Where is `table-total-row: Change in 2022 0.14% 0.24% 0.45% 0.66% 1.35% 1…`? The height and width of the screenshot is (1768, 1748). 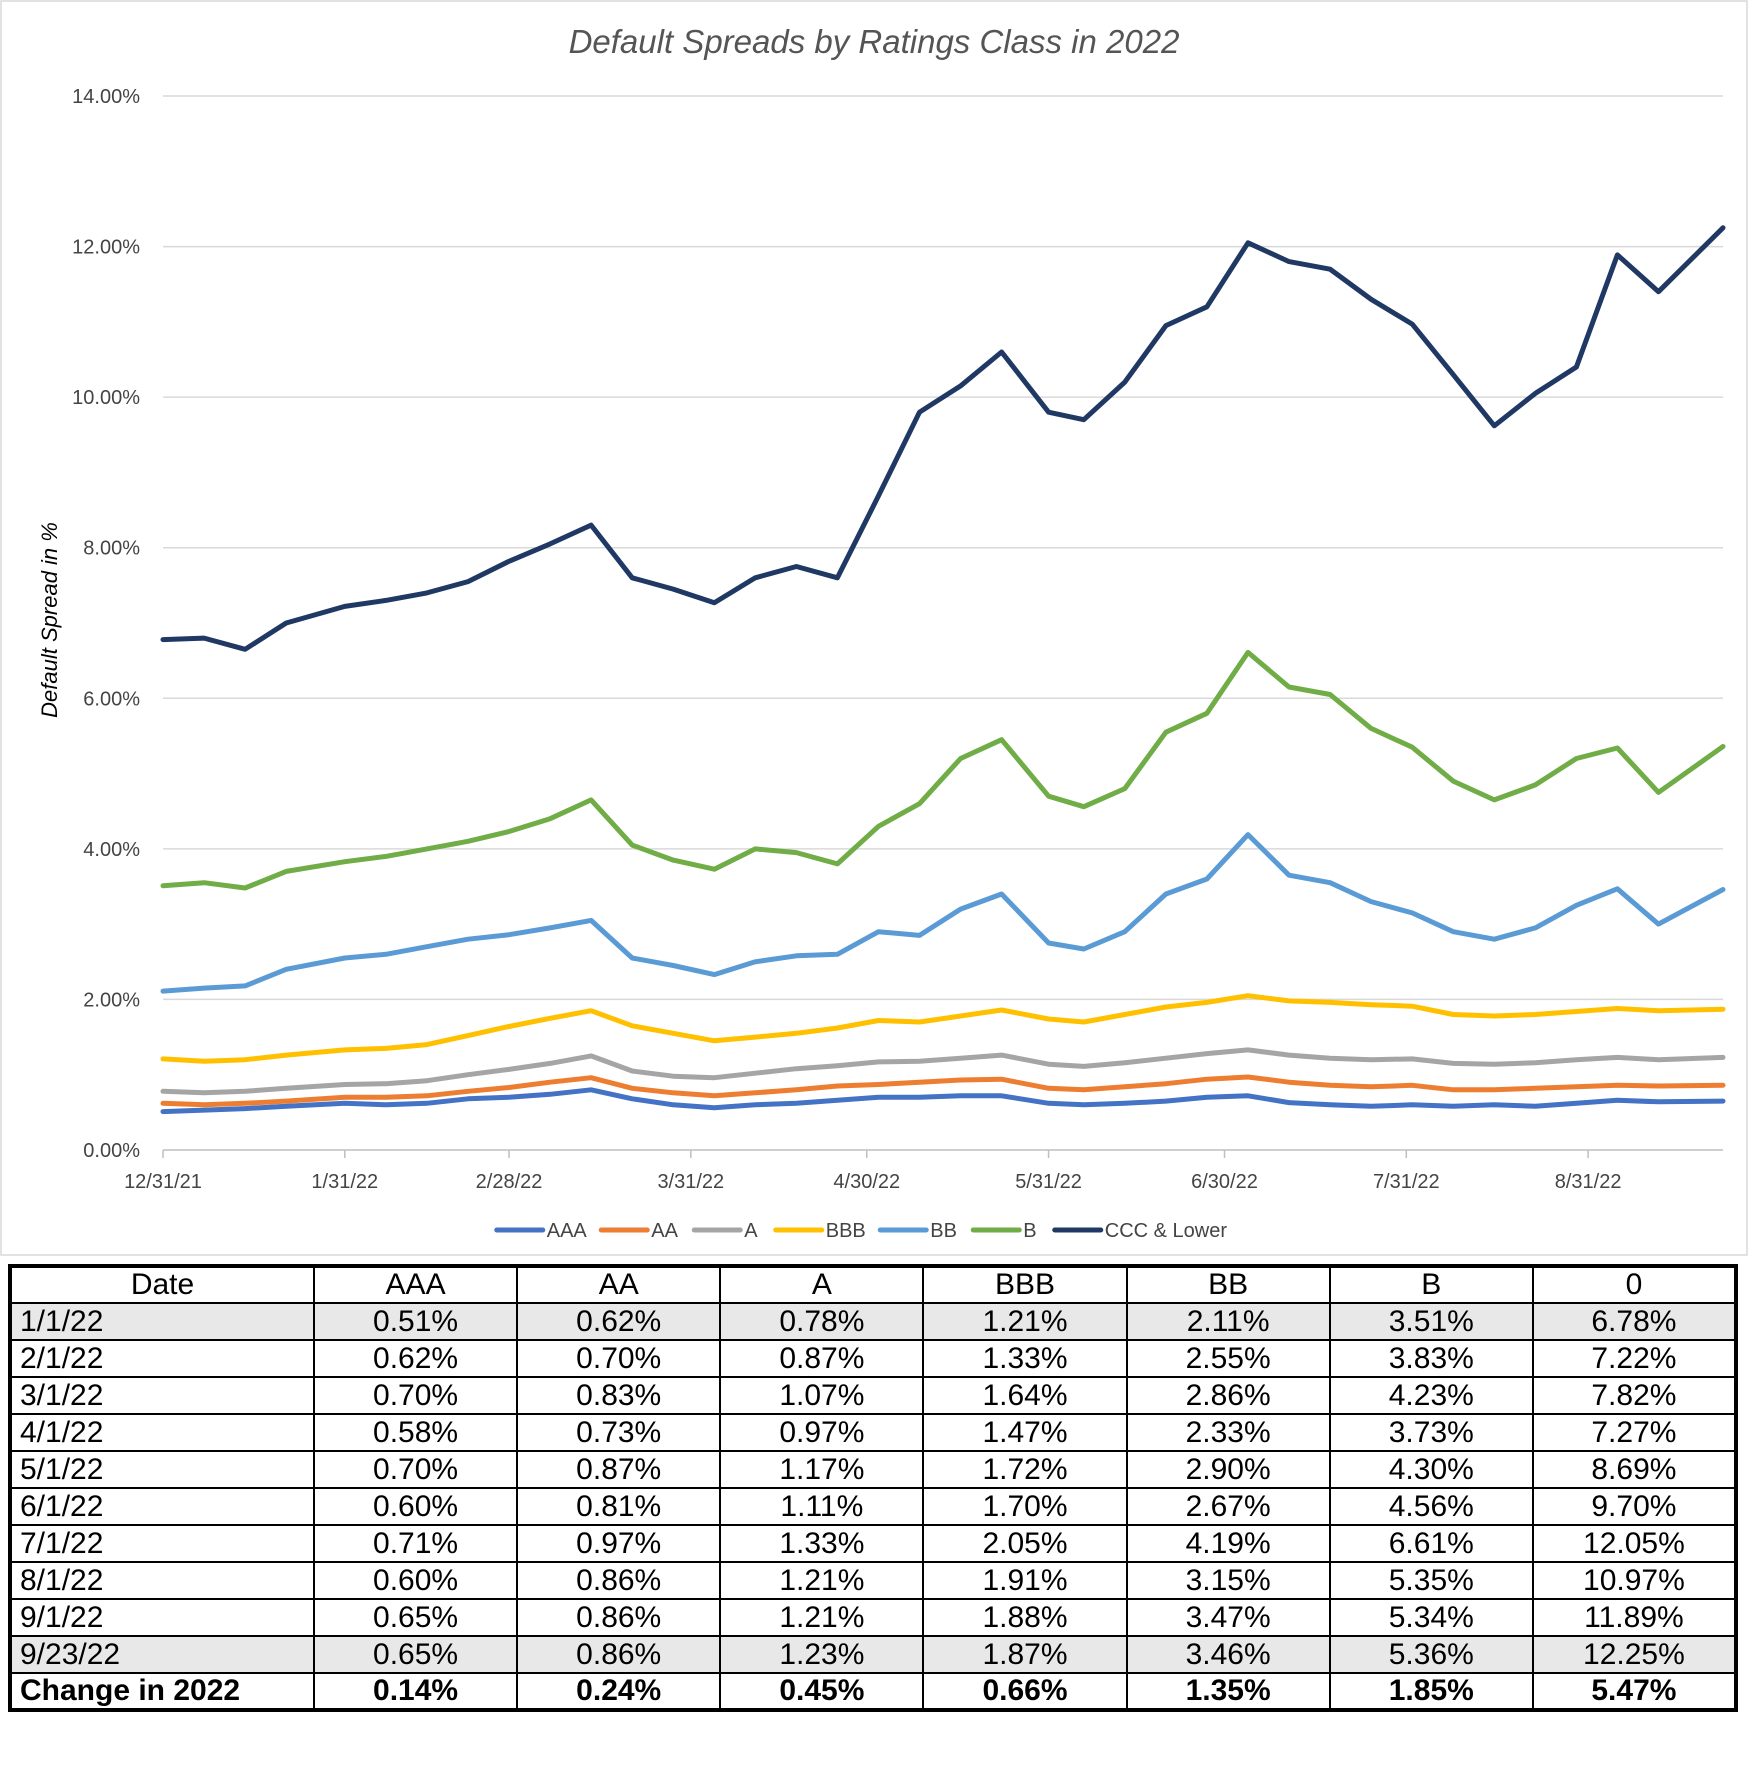 table-total-row: Change in 2022 0.14% 0.24% 0.45% 0.66% 1.35% 1… is located at coordinates (873, 1691).